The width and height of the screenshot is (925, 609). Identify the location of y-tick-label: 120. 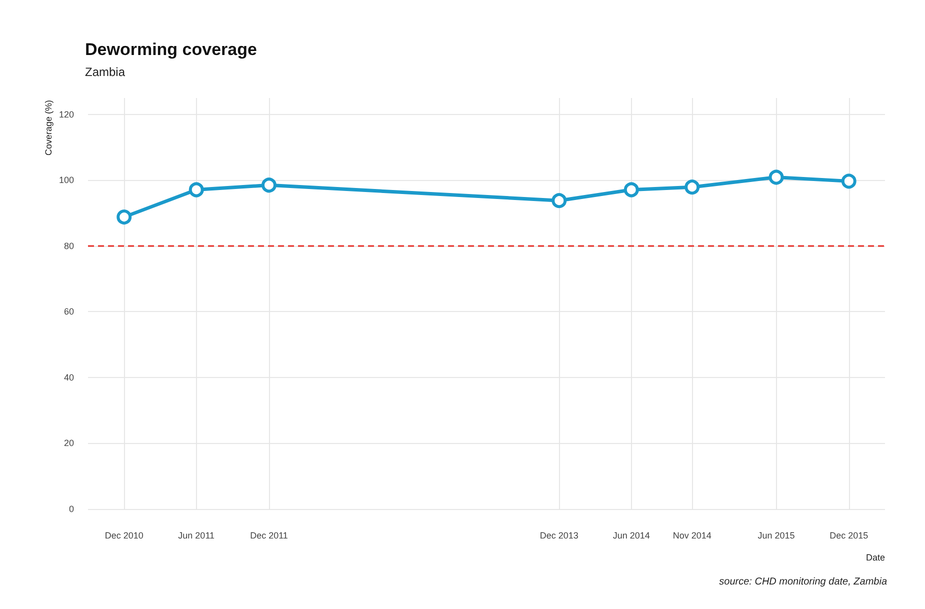
(66, 114).